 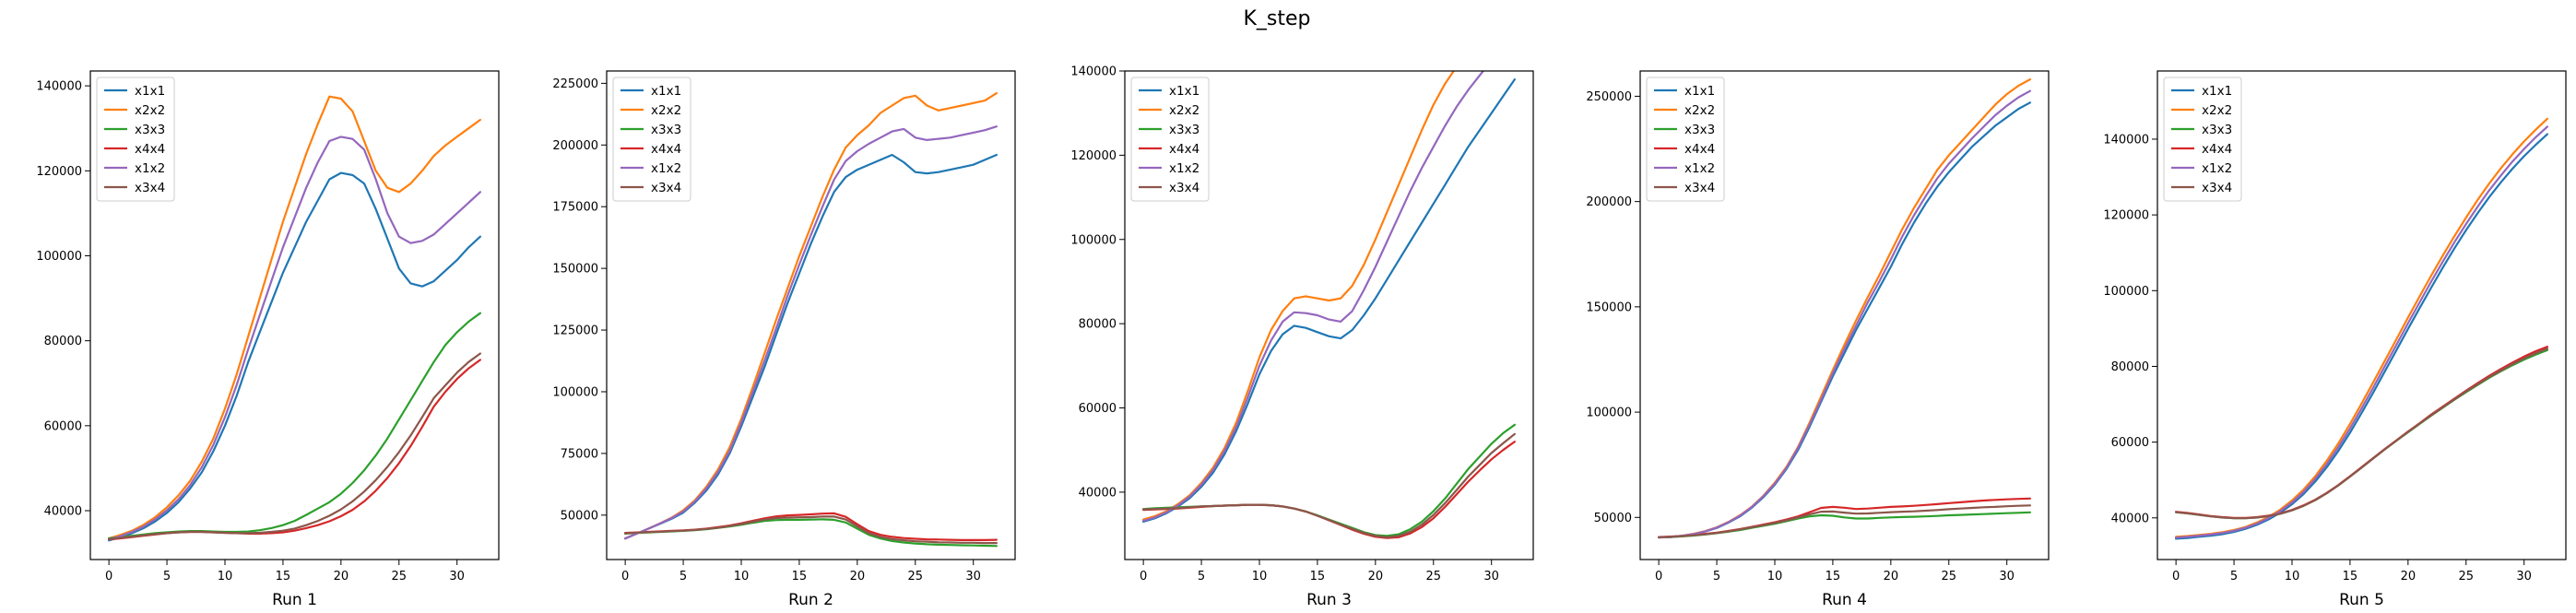 I want to click on y-tick-label: 200000, so click(x=1609, y=202).